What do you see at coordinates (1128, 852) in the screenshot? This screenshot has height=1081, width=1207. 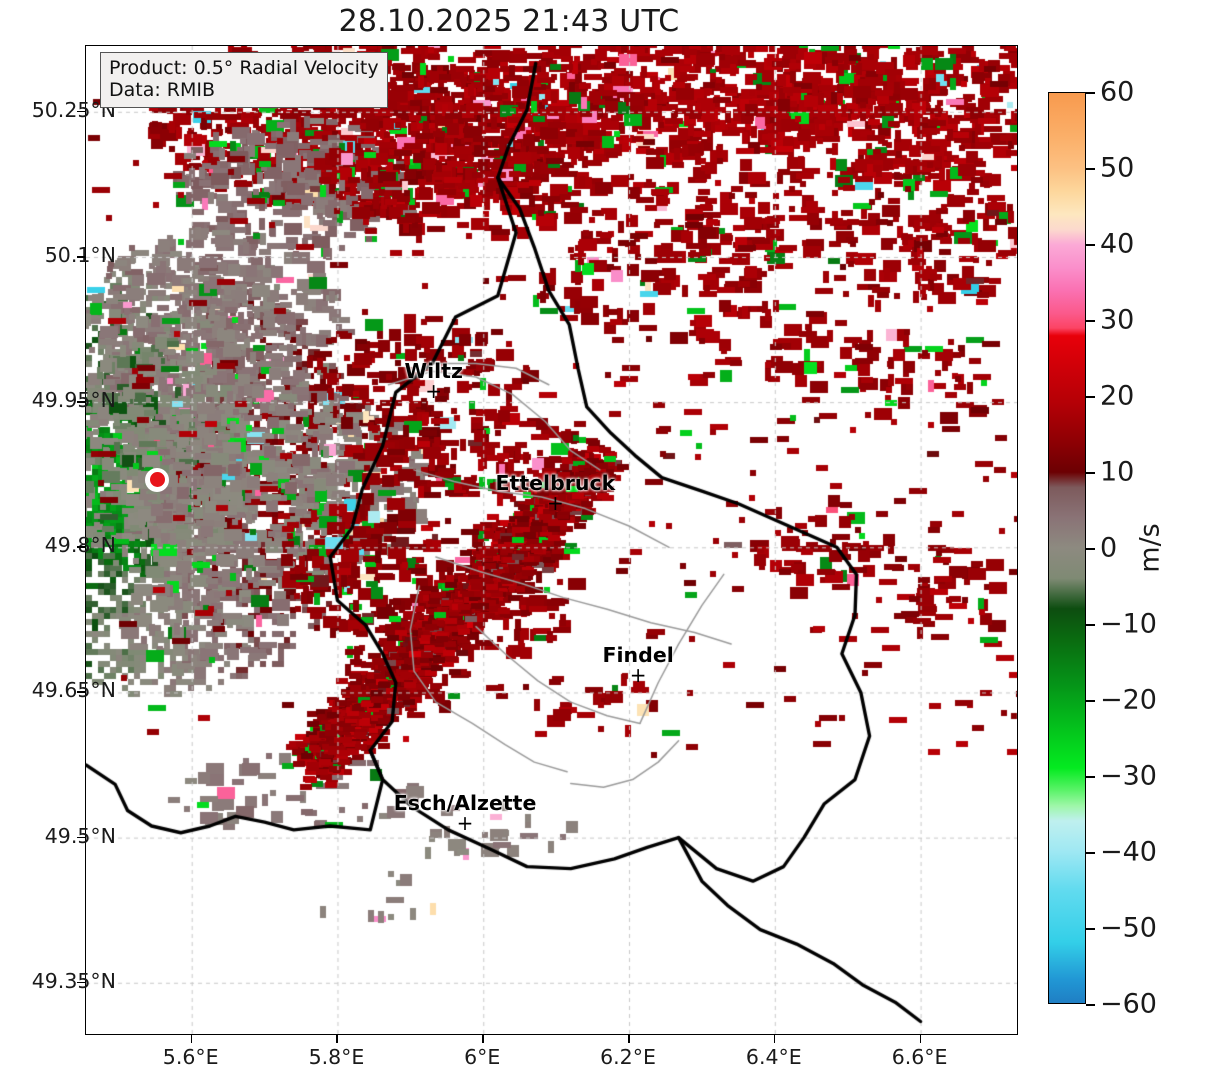 I see `colorbar-tick-label-10: −40` at bounding box center [1128, 852].